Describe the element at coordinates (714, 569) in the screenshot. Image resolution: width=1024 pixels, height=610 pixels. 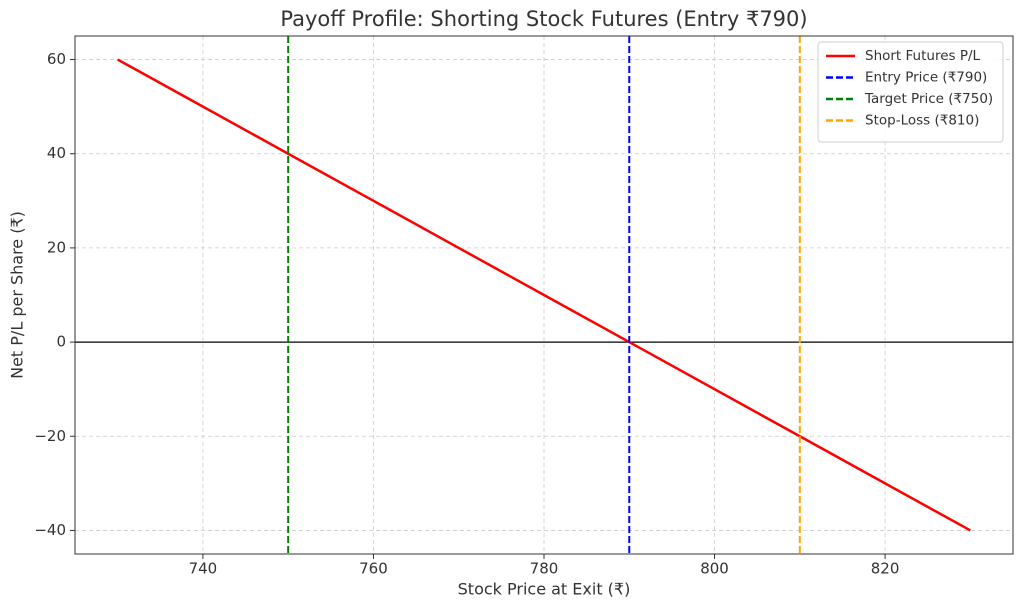
I see `x-tick-label: 800` at that location.